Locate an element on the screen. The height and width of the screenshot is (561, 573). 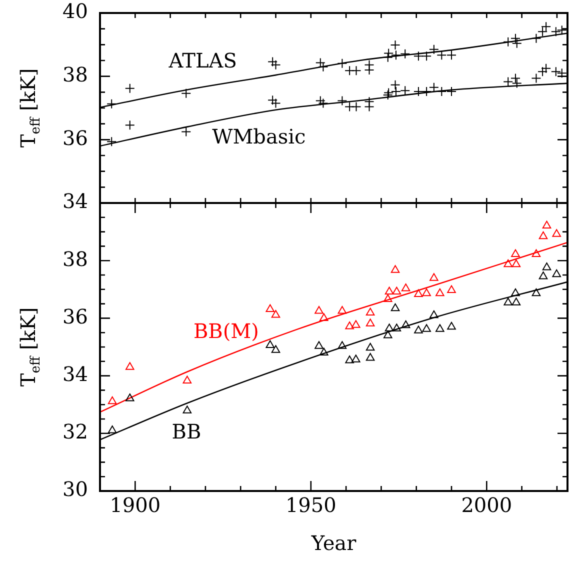
series-label: BB is located at coordinates (187, 432).